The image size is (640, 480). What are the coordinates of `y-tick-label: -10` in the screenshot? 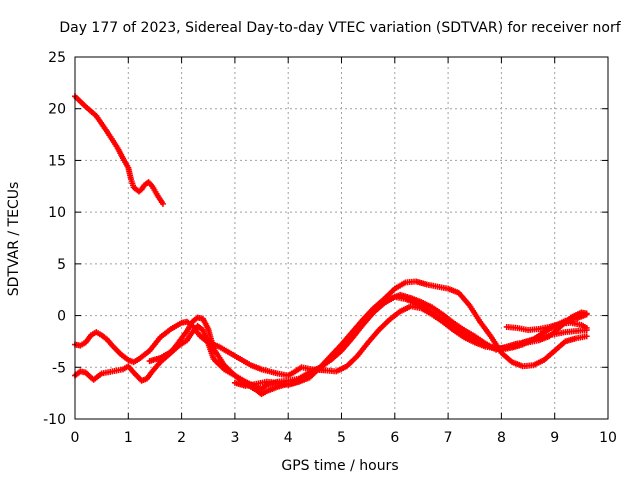 It's located at (54, 420).